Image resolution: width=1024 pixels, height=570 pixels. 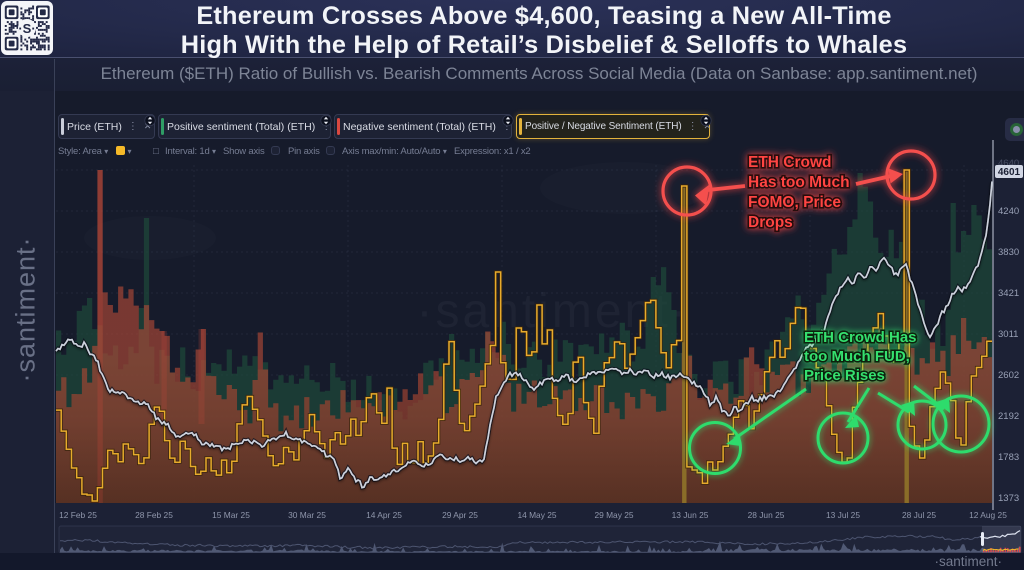 What do you see at coordinates (919, 515) in the screenshot?
I see `svg-text: 28 Jul 25` at bounding box center [919, 515].